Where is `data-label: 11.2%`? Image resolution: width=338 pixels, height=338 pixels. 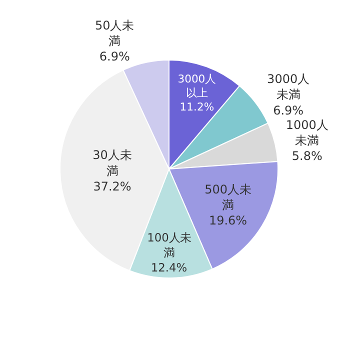 data-label: 11.2% is located at coordinates (197, 107).